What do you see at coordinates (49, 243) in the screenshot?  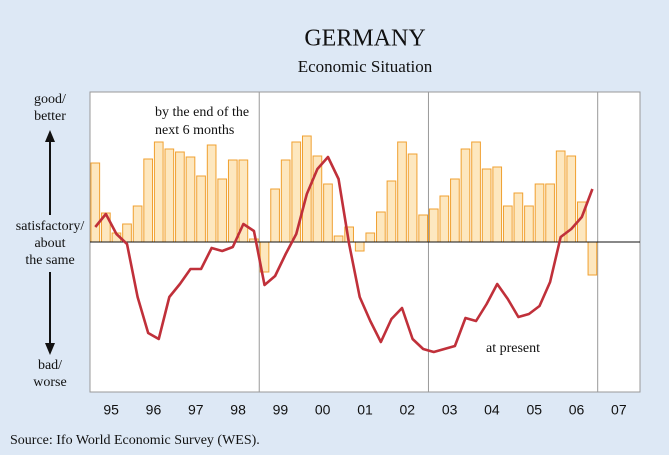 I see `y-label: about` at bounding box center [49, 243].